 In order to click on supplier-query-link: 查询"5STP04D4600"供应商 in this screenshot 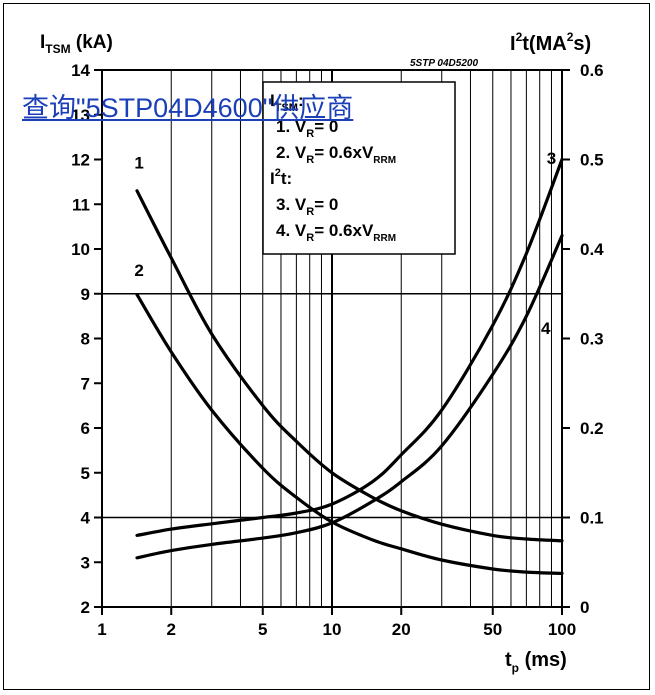, I will do `click(188, 108)`.